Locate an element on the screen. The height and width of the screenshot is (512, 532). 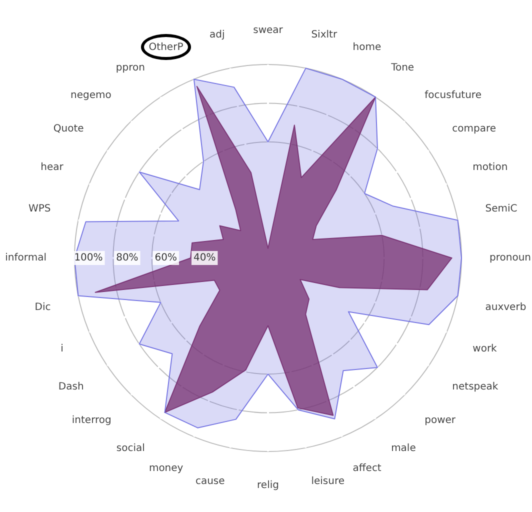
spoke-label: compare is located at coordinates (474, 129).